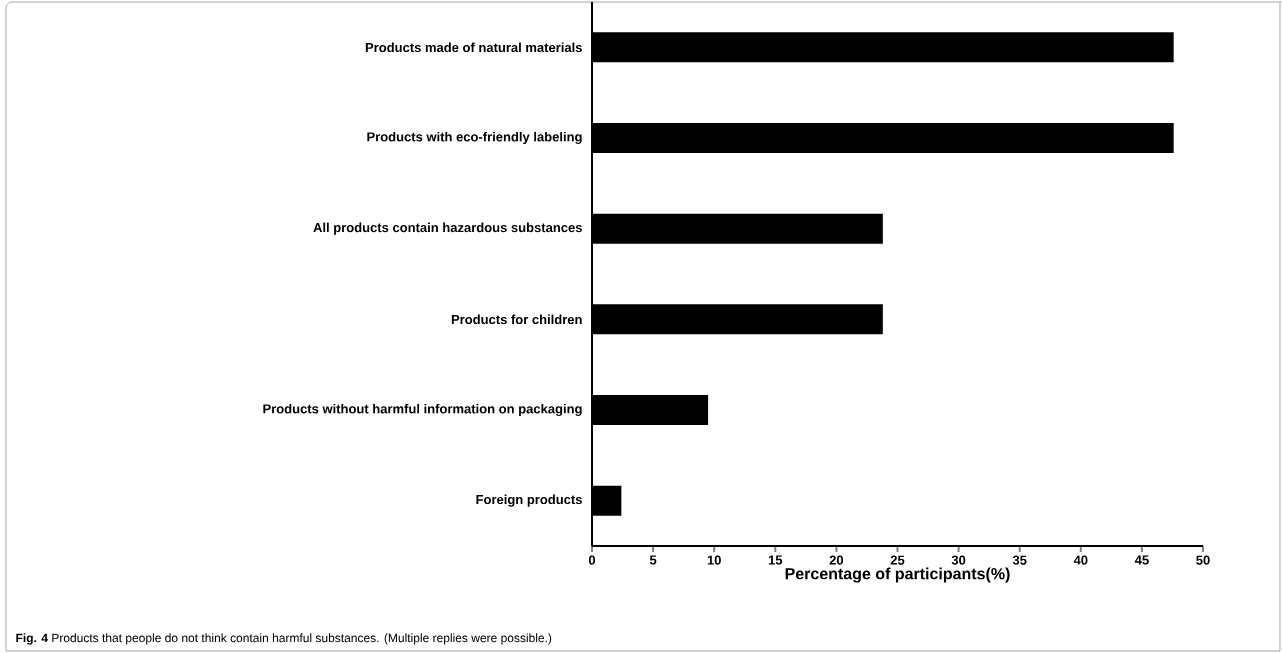 The width and height of the screenshot is (1282, 653). Describe the element at coordinates (958, 560) in the screenshot. I see `x-tick-label: 30` at that location.